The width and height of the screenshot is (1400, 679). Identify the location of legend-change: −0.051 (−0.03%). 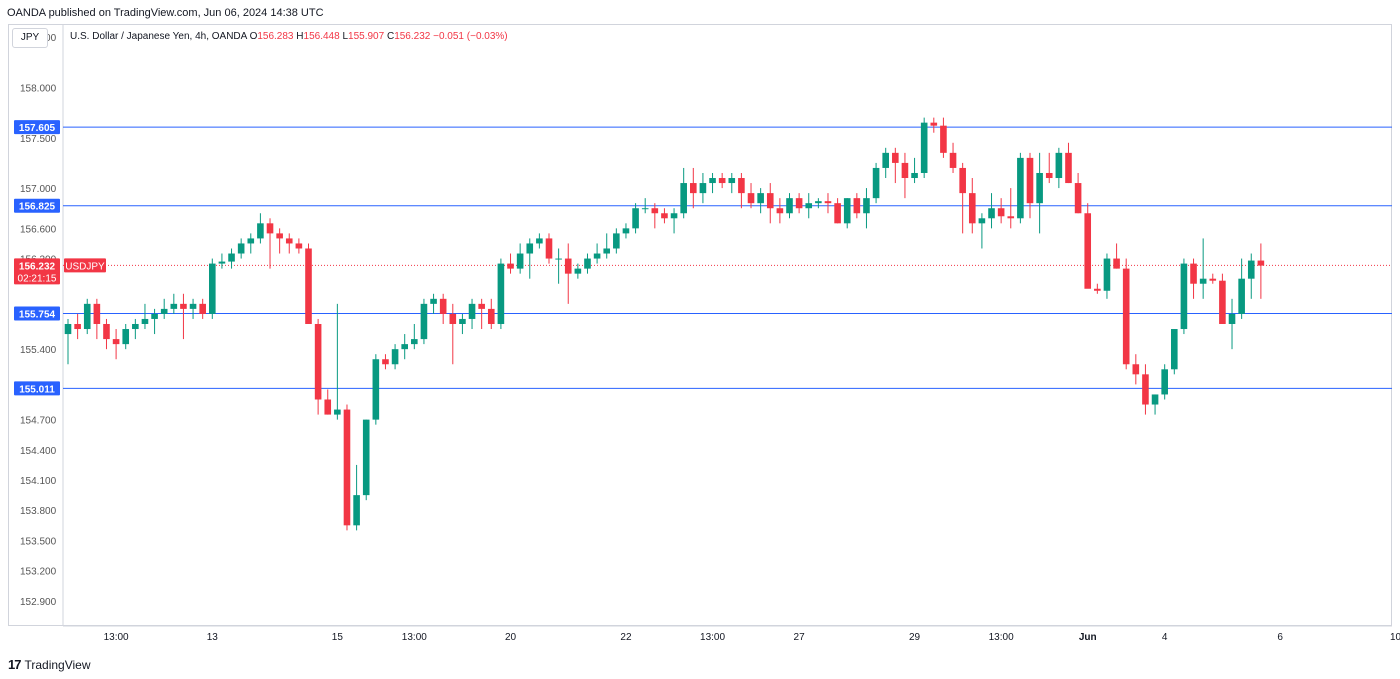
(470, 36).